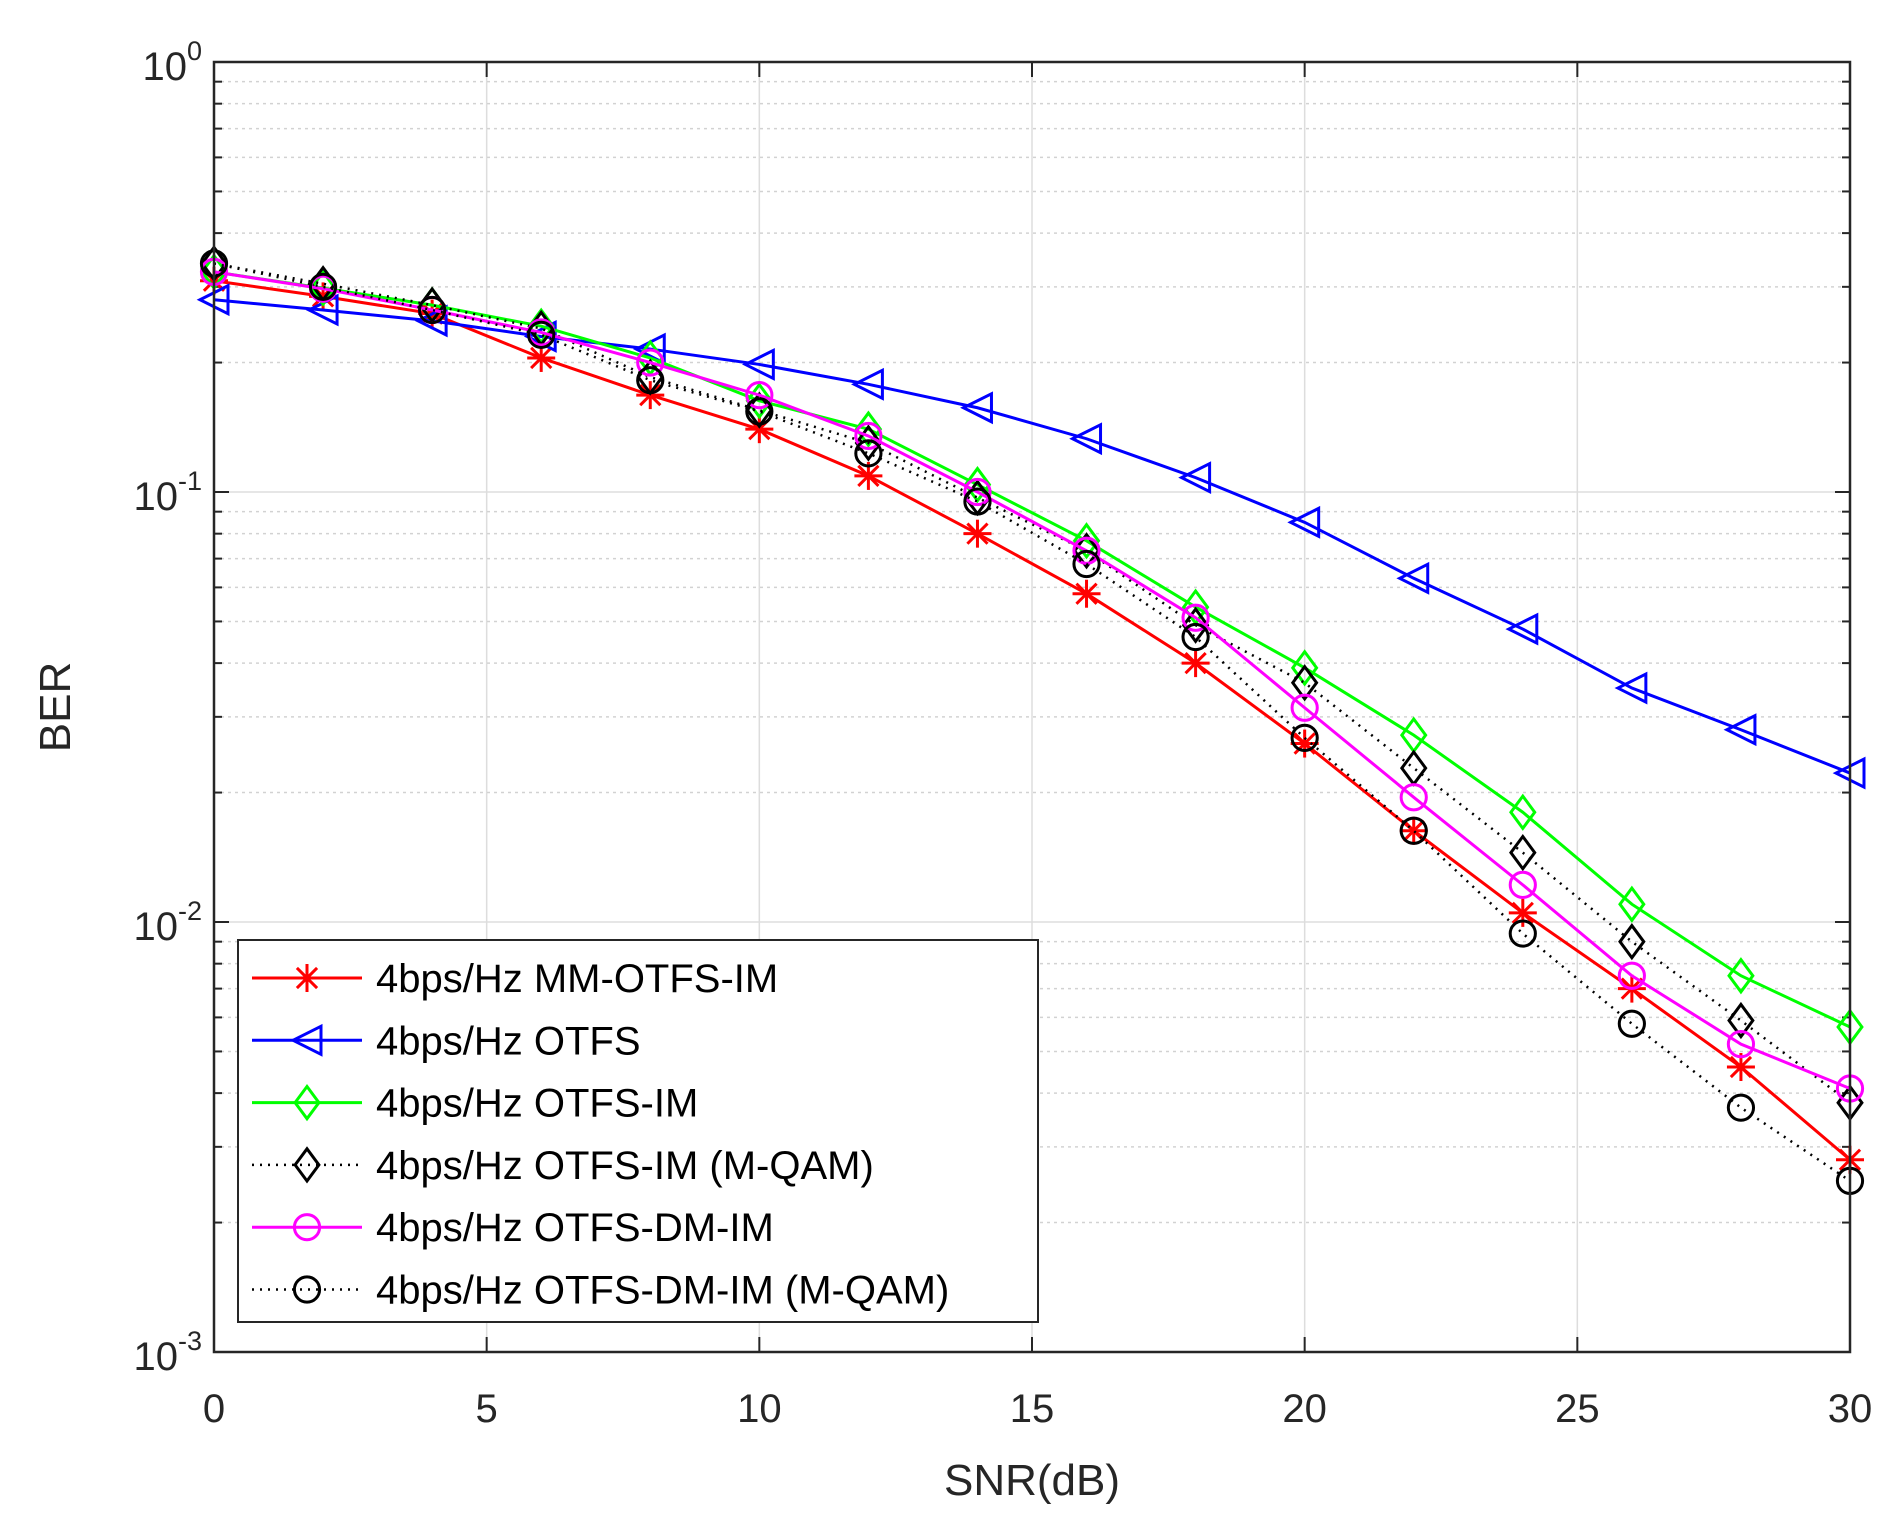 The width and height of the screenshot is (1893, 1539). I want to click on legend-label: 4bps/Hz OTFS, so click(508, 1041).